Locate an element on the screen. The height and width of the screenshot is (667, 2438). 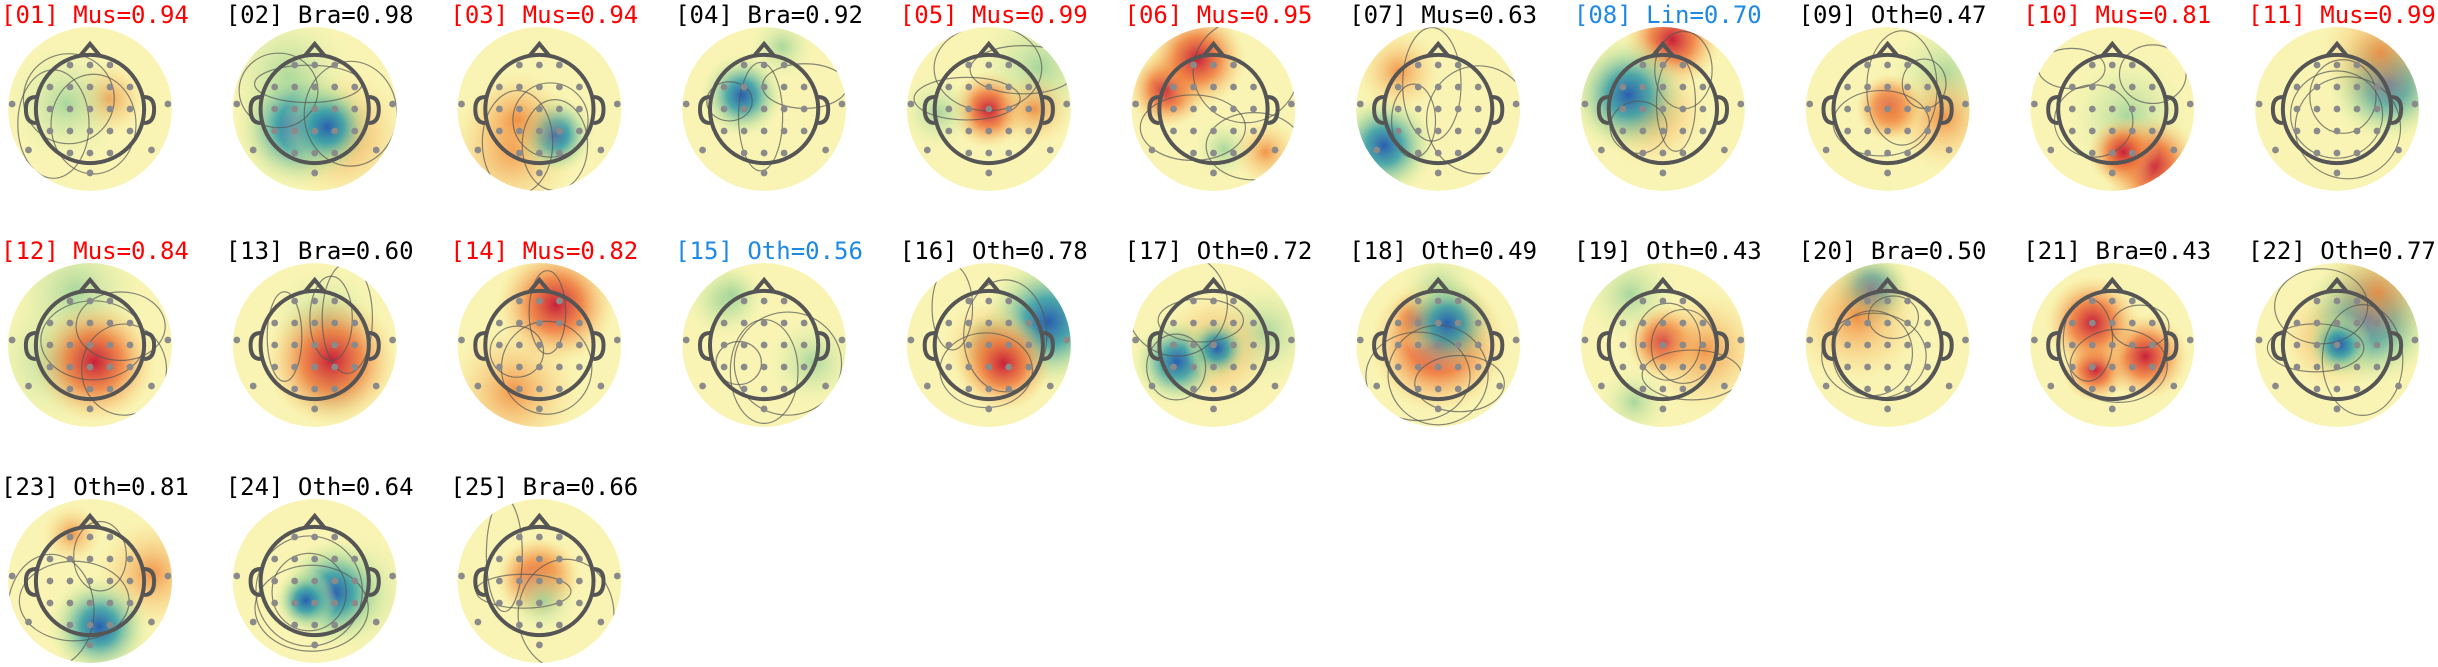
topomap: [25] Bra=0.66 is located at coordinates (544, 568).